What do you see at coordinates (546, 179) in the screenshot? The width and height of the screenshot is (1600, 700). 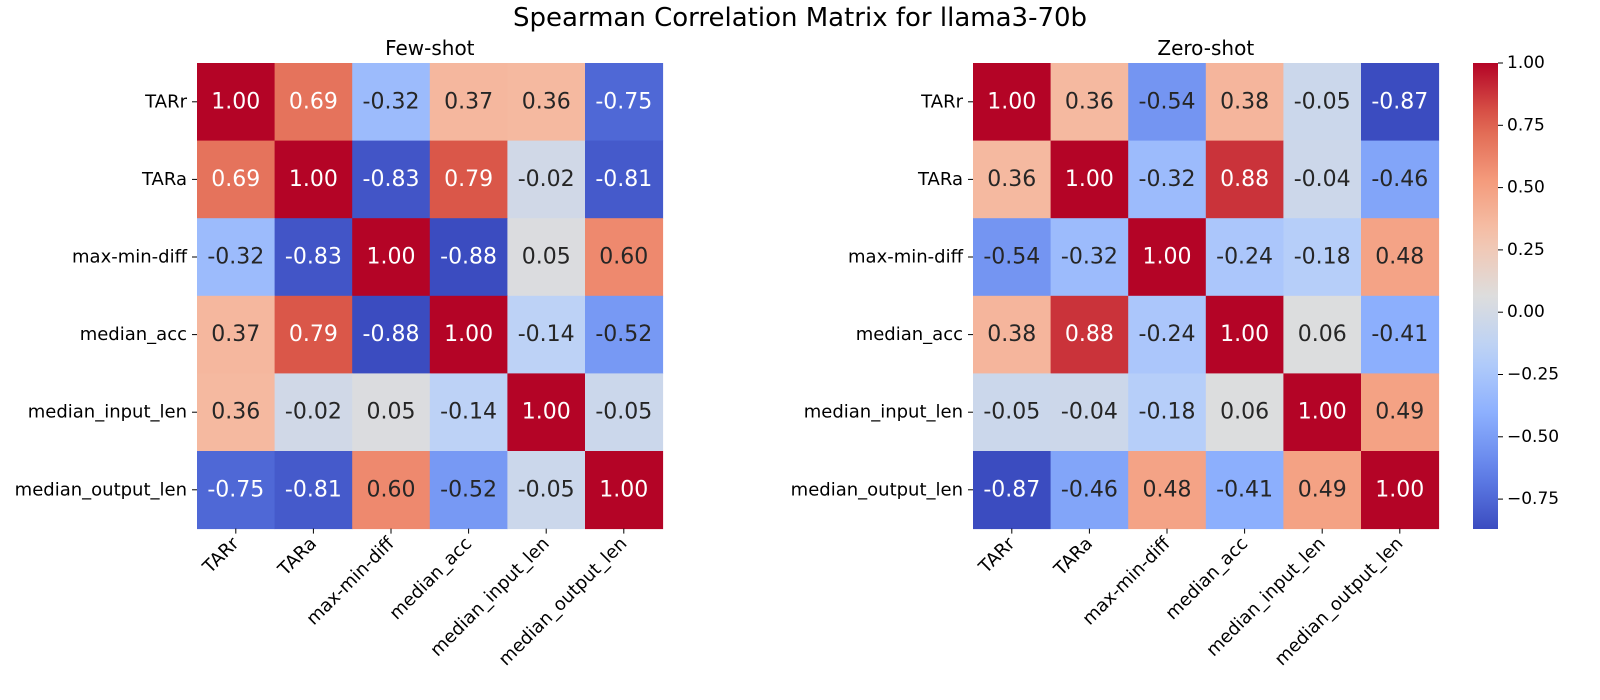 I see `cell-value-label: -0.02` at bounding box center [546, 179].